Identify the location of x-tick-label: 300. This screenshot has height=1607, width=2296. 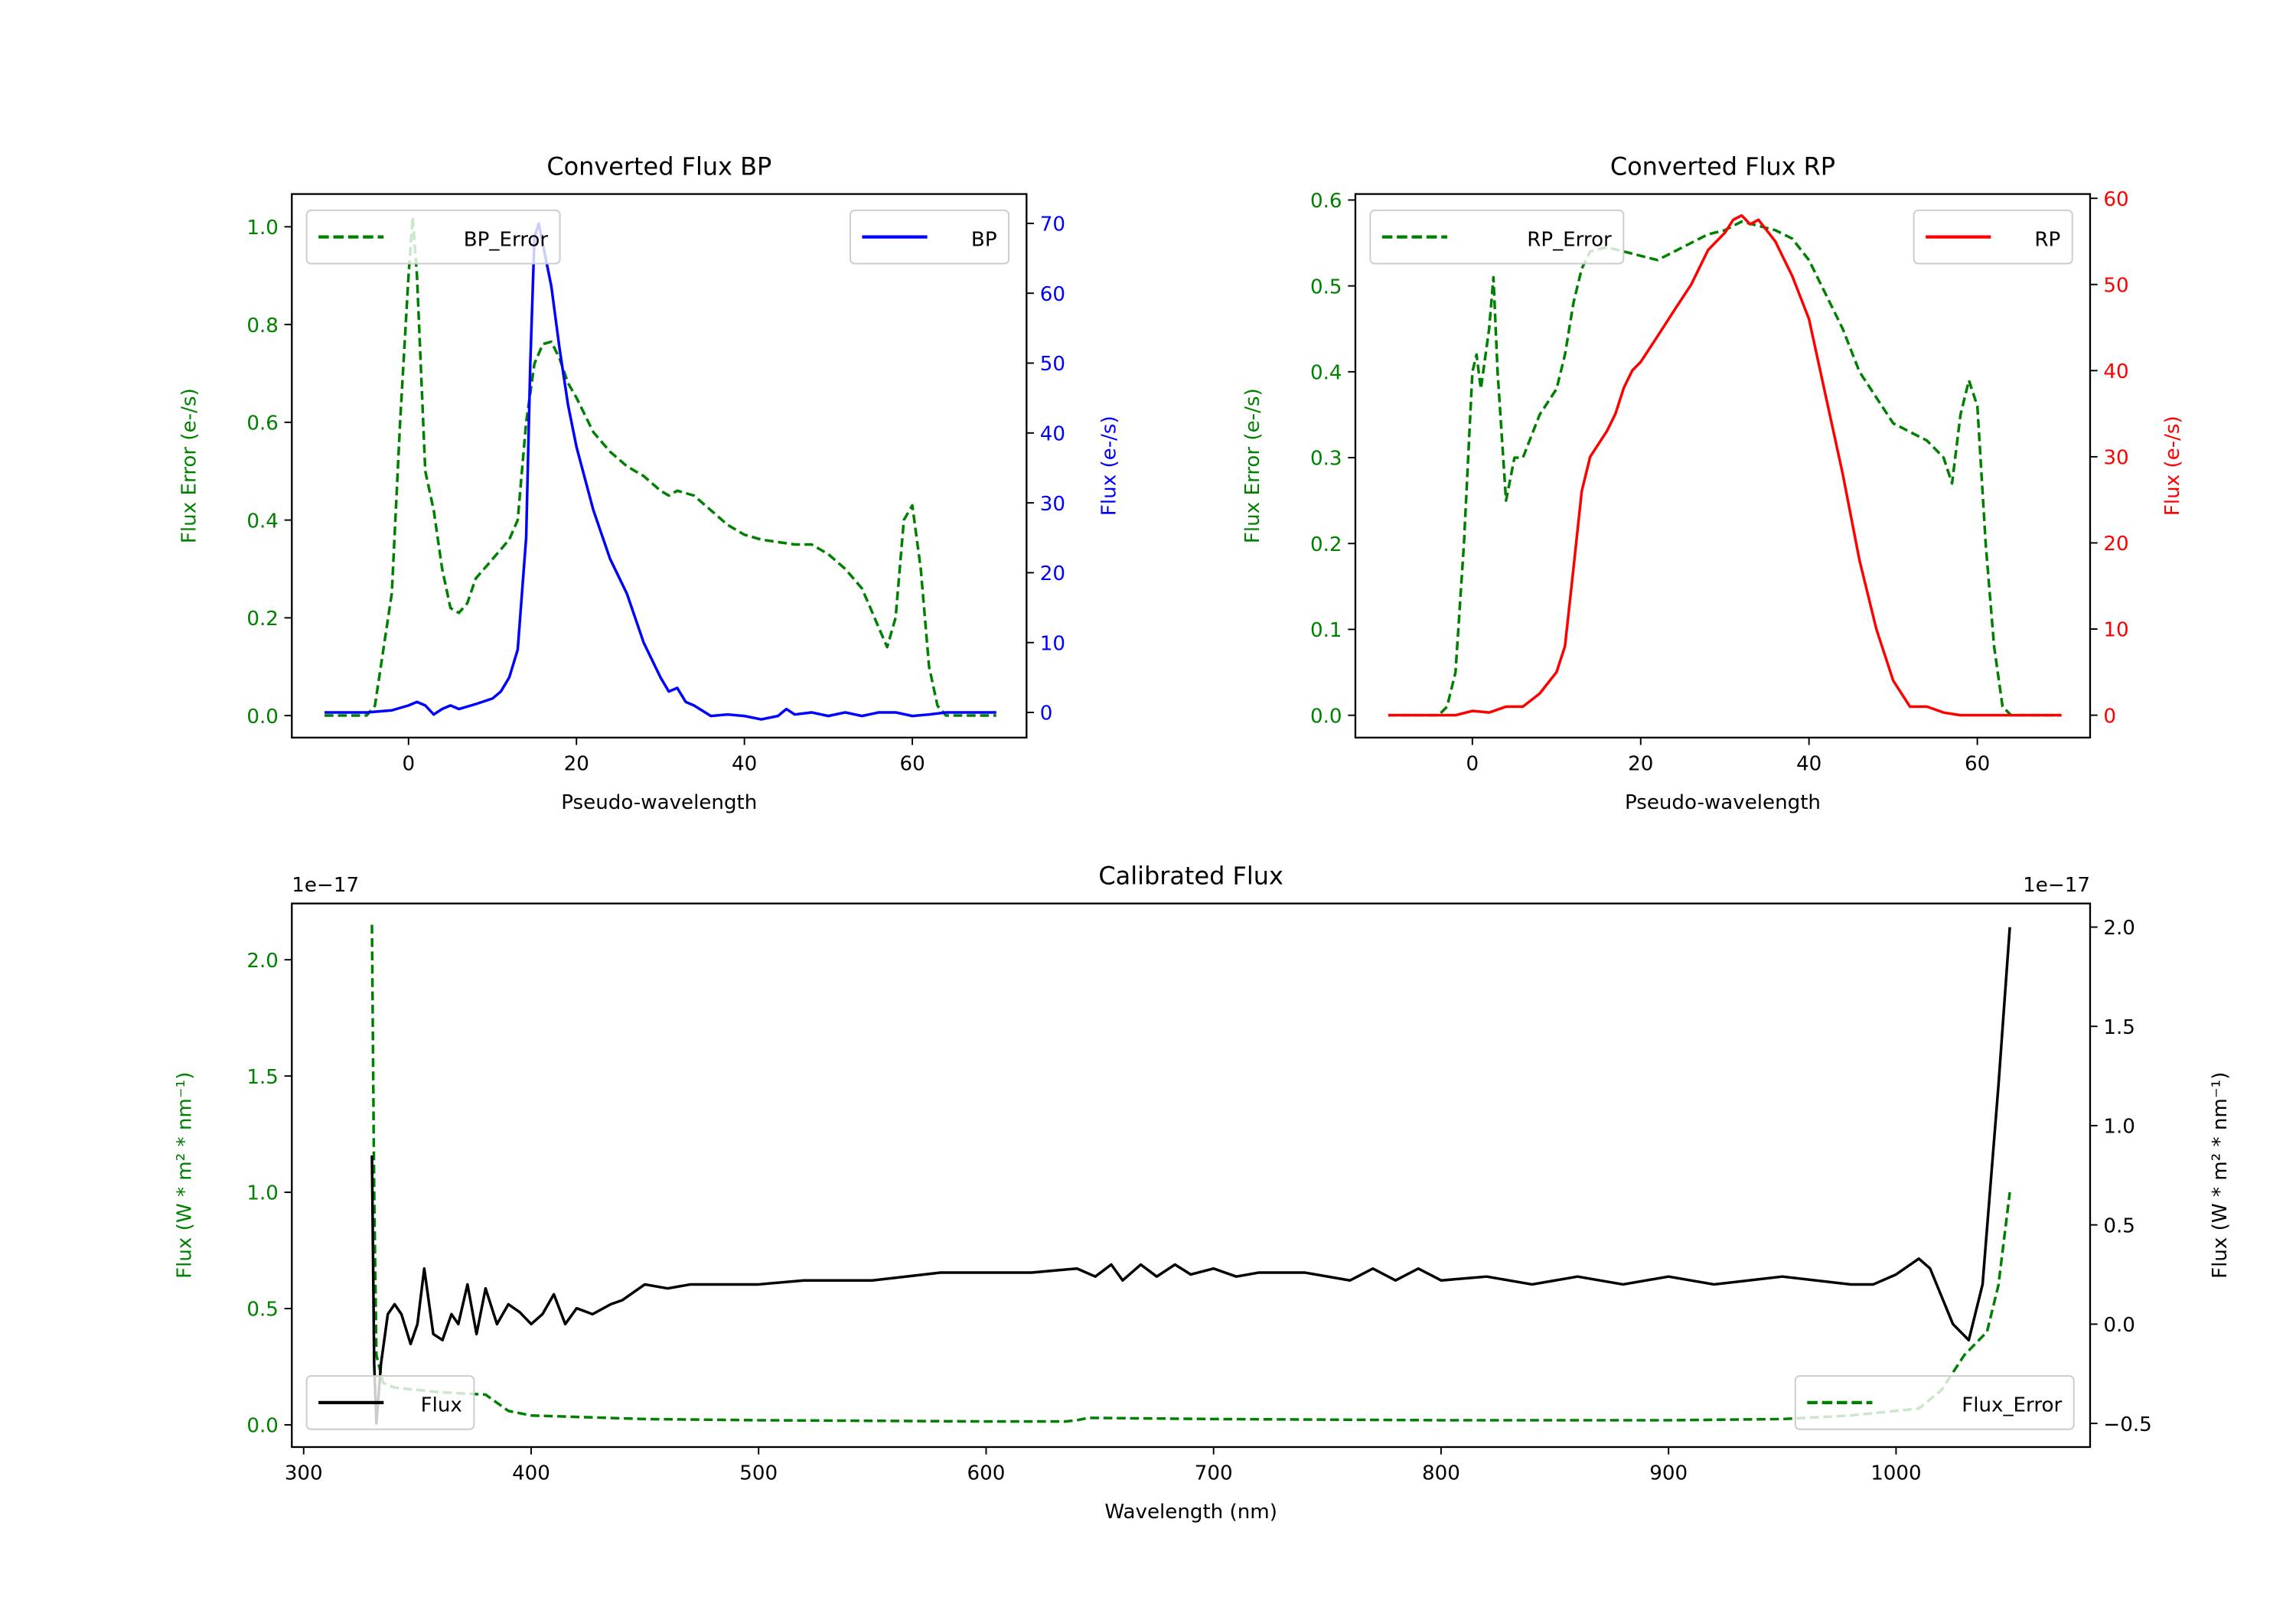
(304, 1473).